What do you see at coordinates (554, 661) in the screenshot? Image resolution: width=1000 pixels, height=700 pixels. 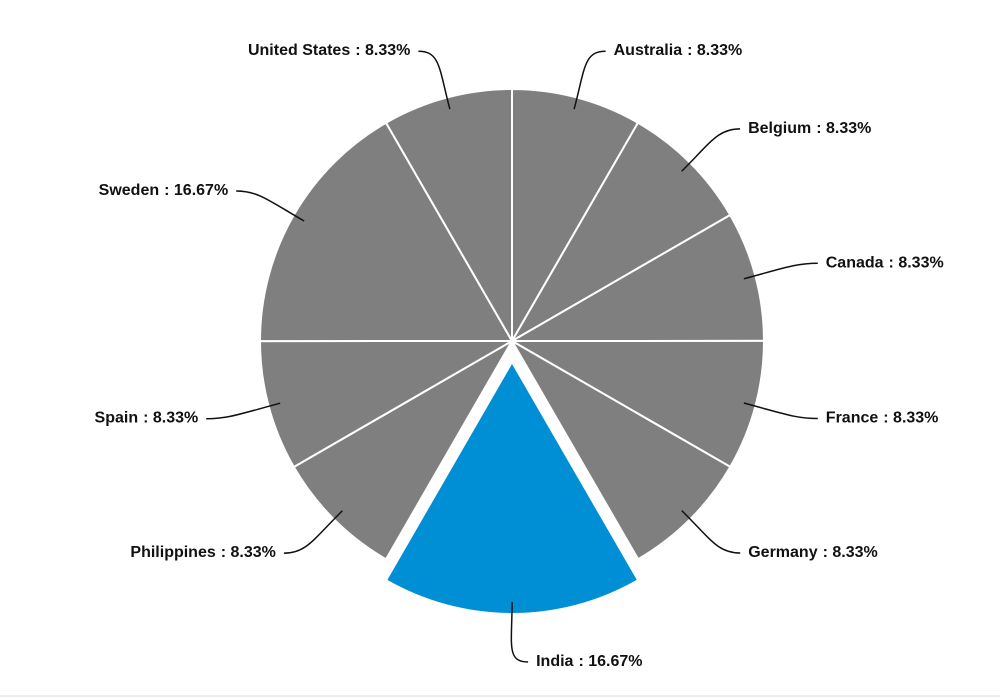 I see `label-category: India` at bounding box center [554, 661].